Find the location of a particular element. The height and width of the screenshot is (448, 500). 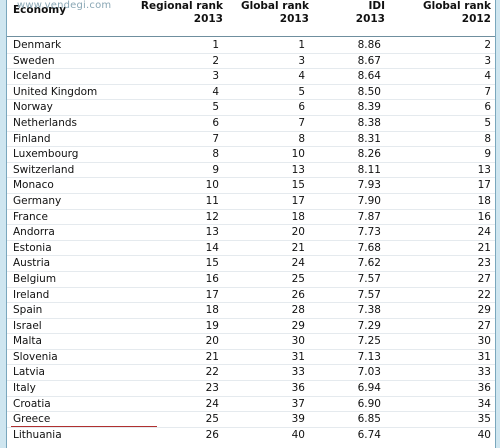

cell-regional-rank: 1 is located at coordinates (215, 45).